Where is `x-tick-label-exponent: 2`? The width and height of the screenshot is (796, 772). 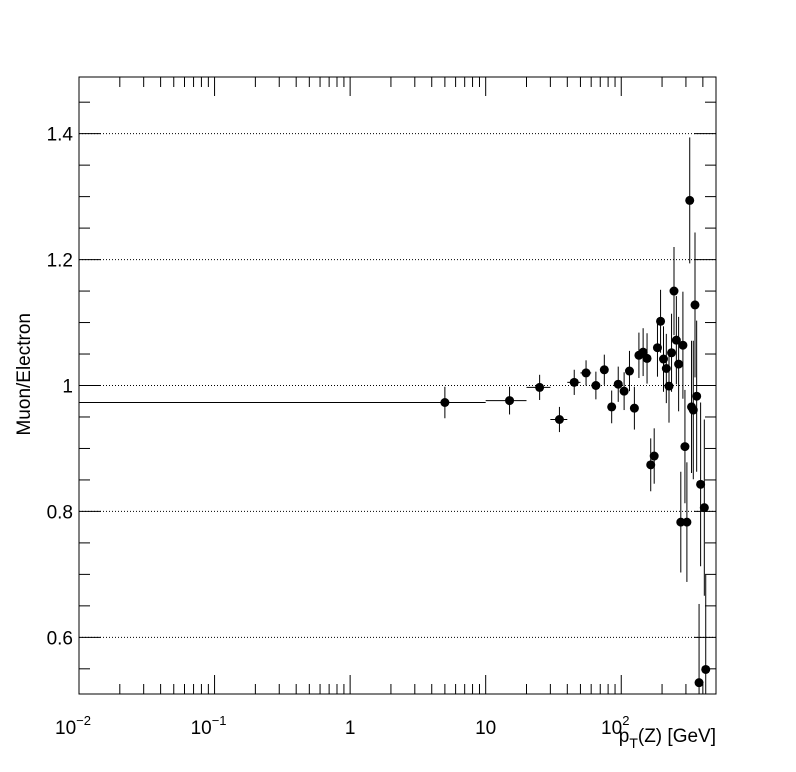
x-tick-label-exponent: 2 is located at coordinates (625, 720).